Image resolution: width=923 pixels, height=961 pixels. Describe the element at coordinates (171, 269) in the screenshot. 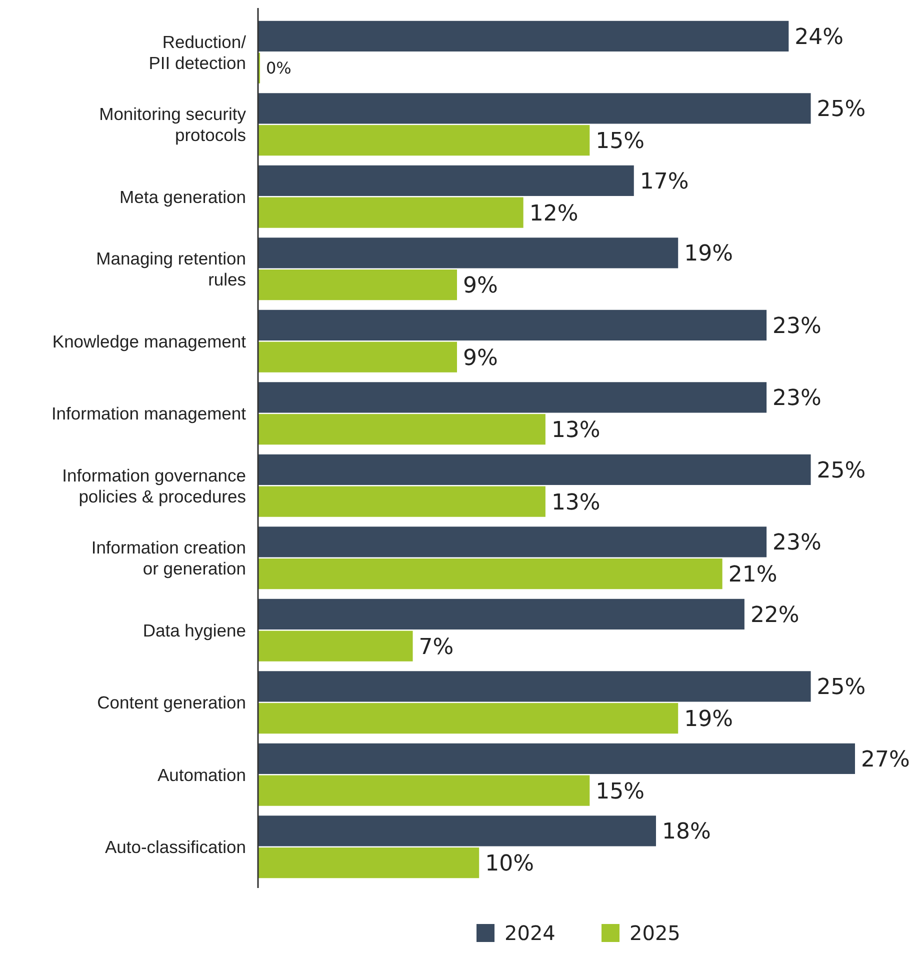

I see `y-tick-label: Managing retention rules` at that location.